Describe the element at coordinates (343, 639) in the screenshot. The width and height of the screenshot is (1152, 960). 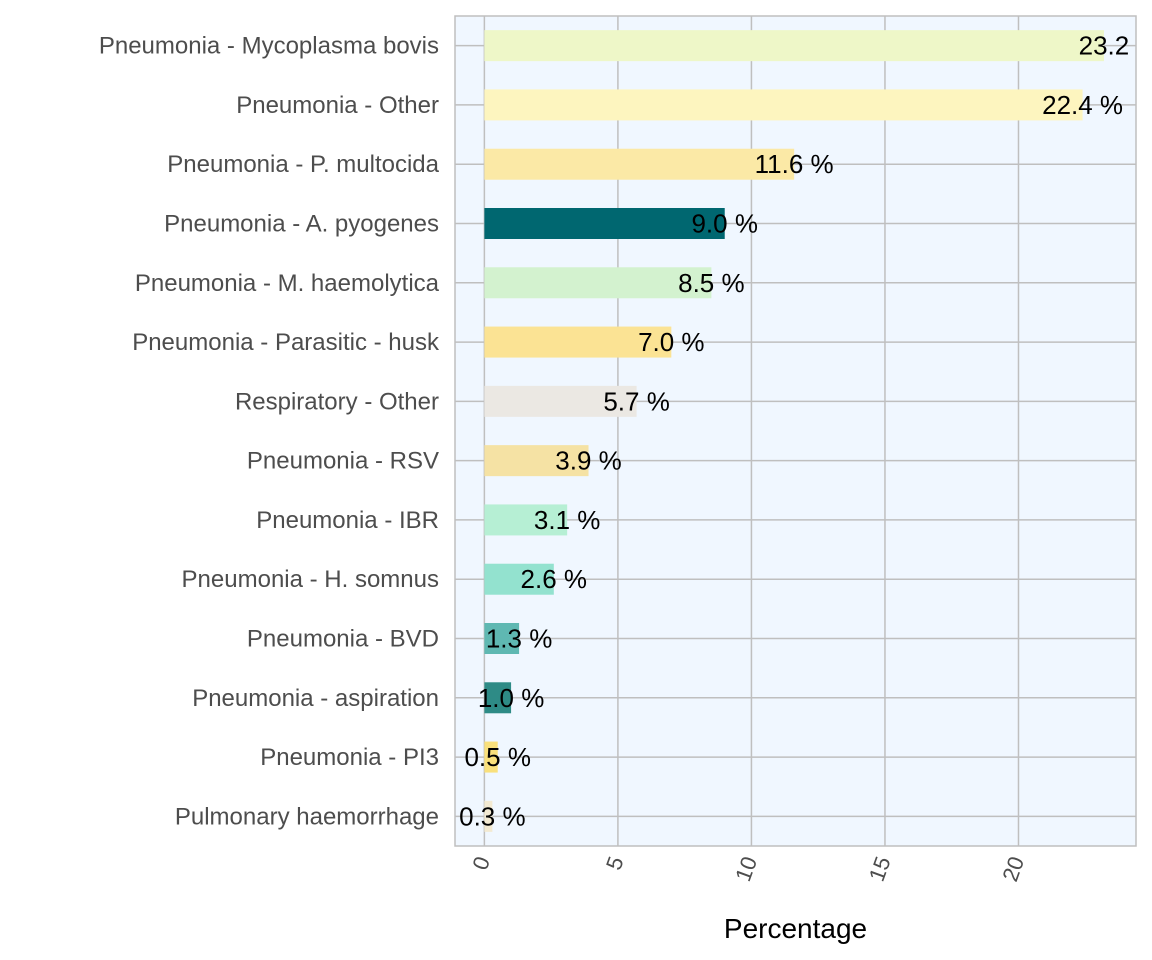
I see `category-label-10: Pneumonia - BVD` at that location.